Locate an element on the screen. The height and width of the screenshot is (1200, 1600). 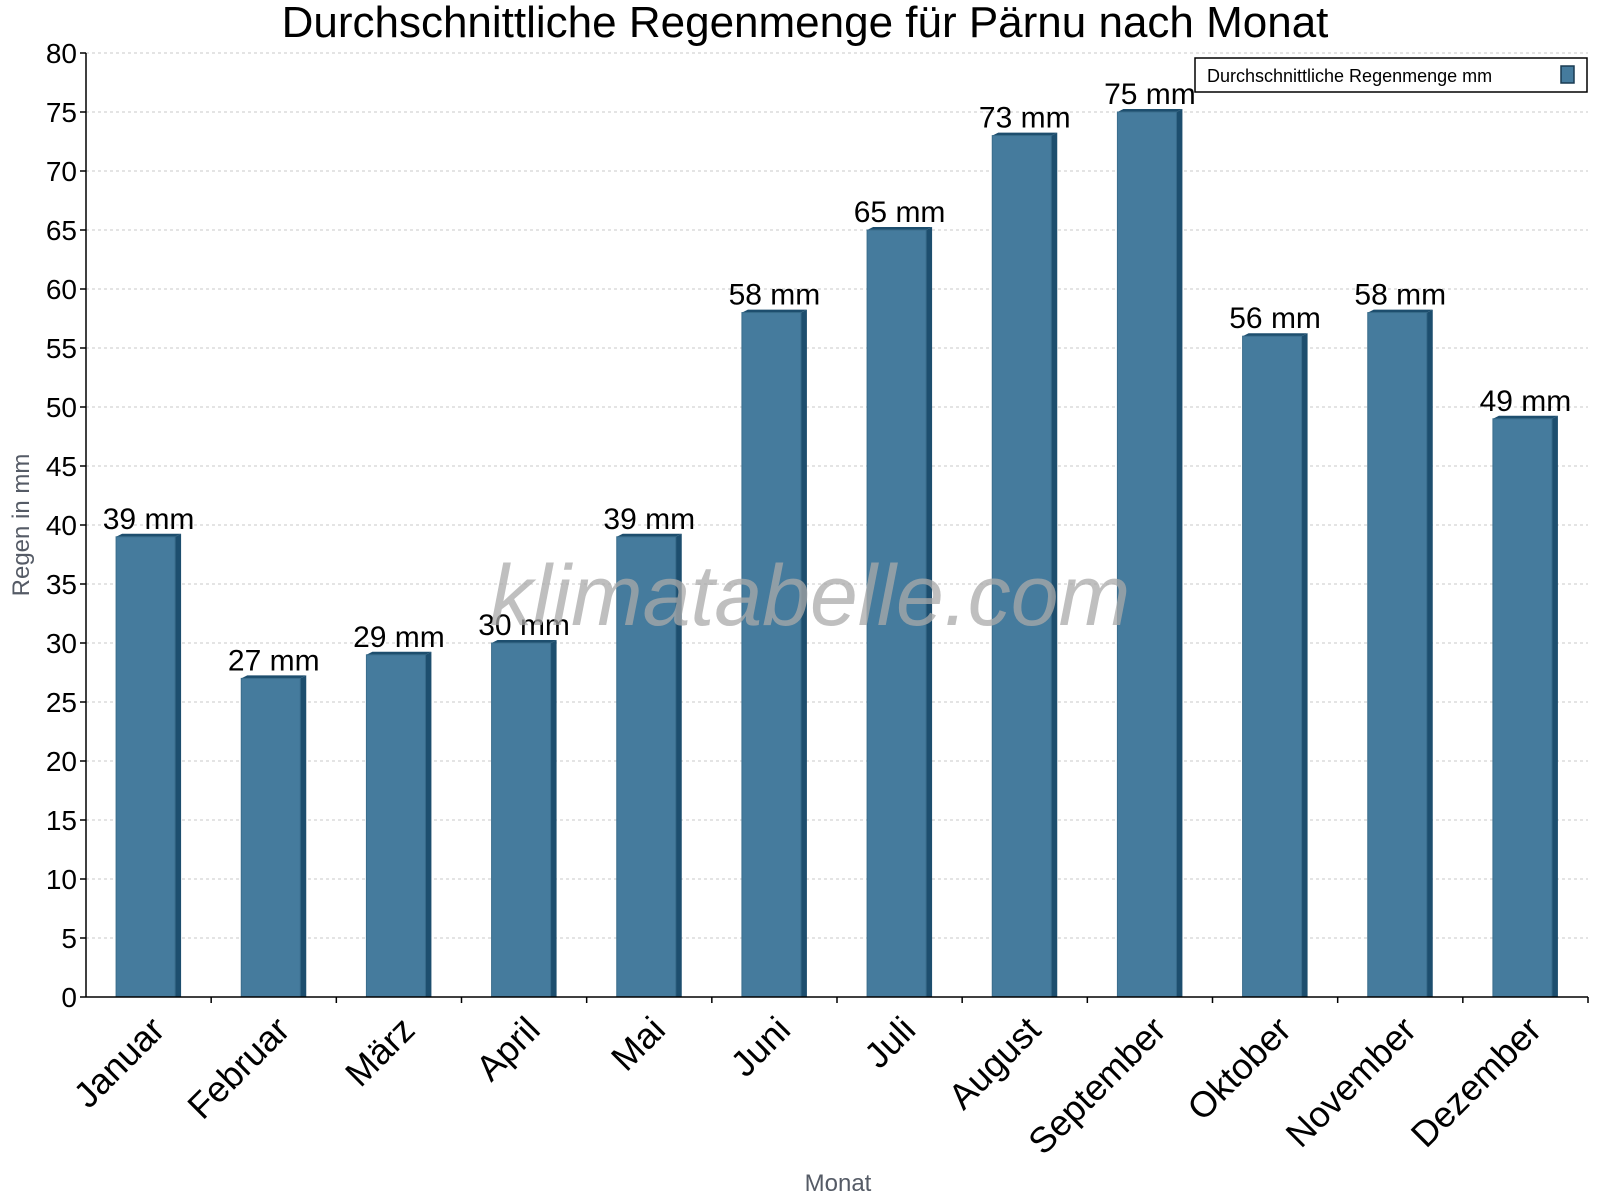
y-tick-label: 20 is located at coordinates (61, 761).